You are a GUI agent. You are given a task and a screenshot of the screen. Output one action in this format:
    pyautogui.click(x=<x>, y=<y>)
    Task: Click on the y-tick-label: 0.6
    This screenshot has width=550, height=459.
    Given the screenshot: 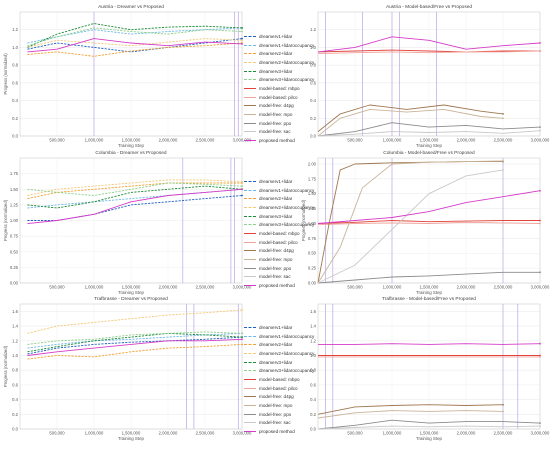 What is the action you would take?
    pyautogui.click(x=15, y=384)
    